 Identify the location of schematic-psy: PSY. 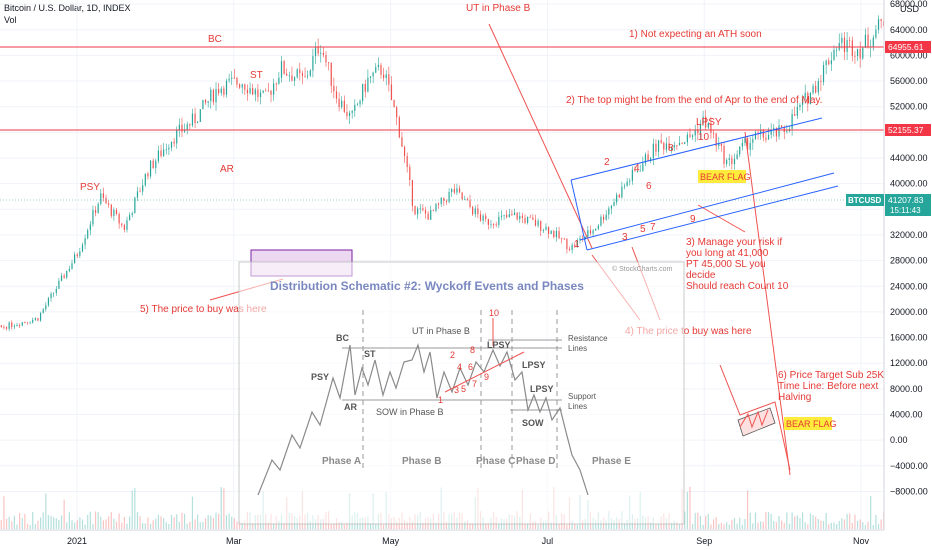
(320, 377).